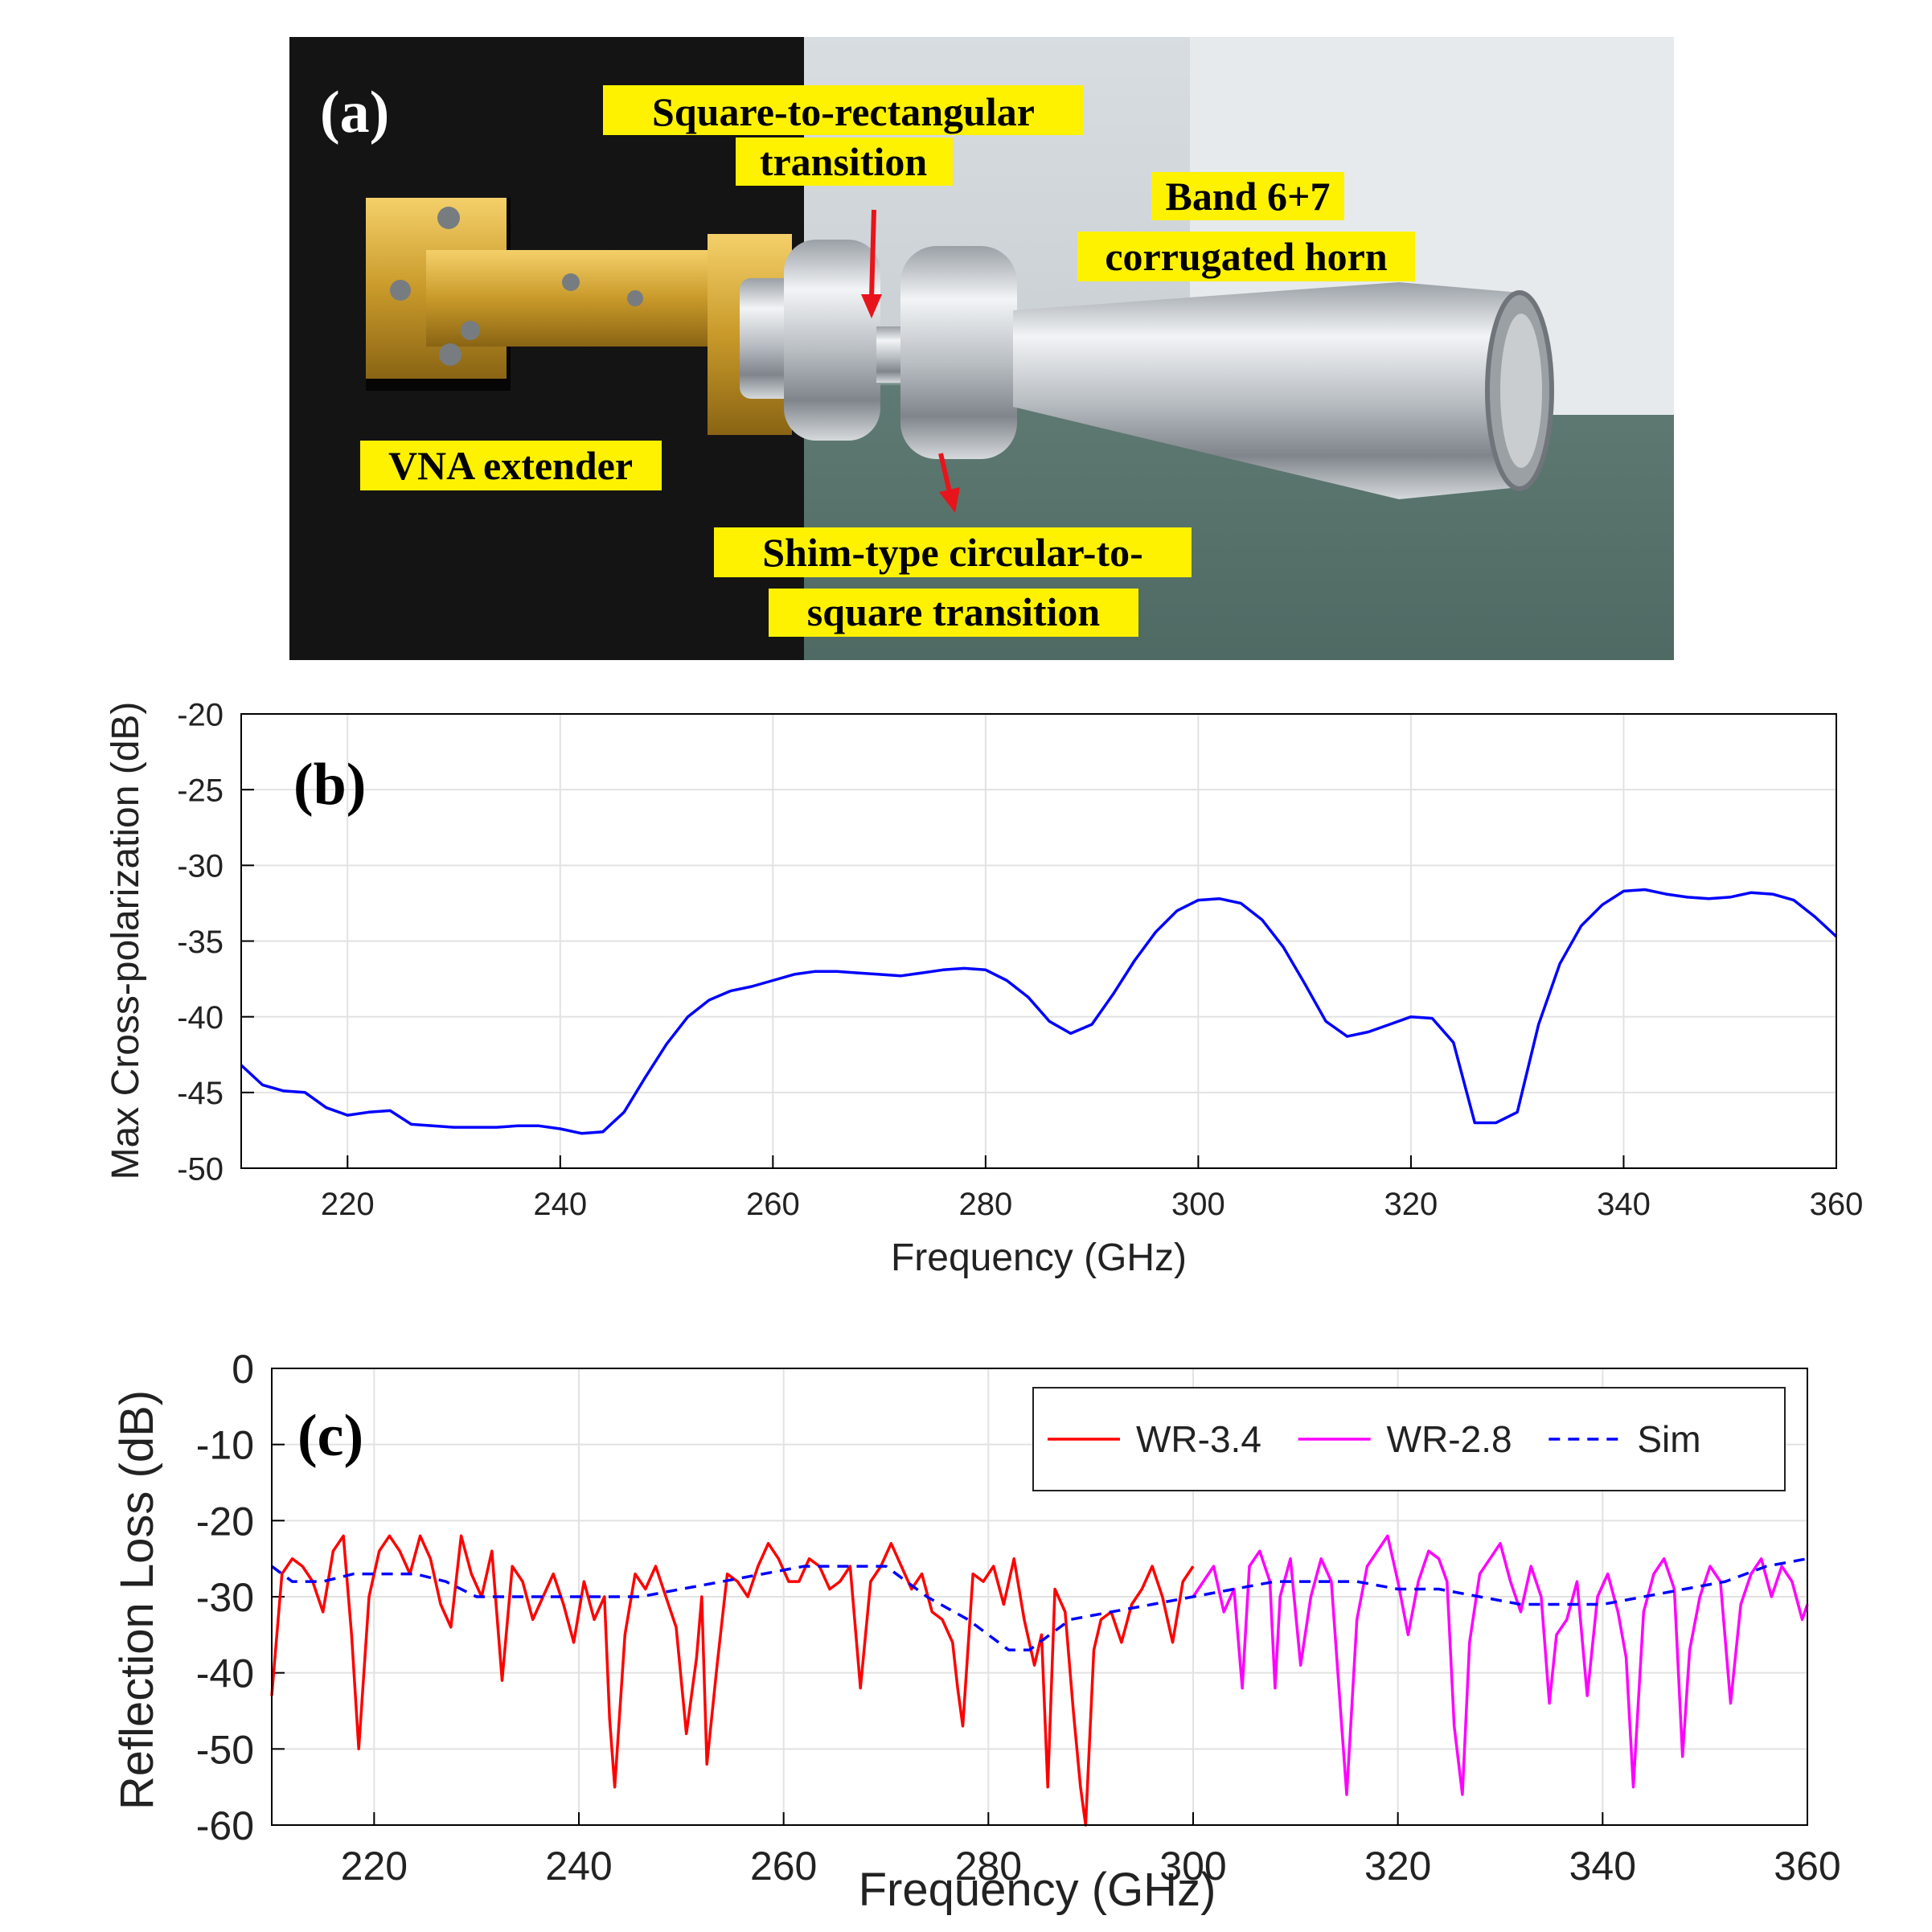  What do you see at coordinates (843, 112) in the screenshot?
I see `callout-square-to-rect-line1: Square-to-rectangular` at bounding box center [843, 112].